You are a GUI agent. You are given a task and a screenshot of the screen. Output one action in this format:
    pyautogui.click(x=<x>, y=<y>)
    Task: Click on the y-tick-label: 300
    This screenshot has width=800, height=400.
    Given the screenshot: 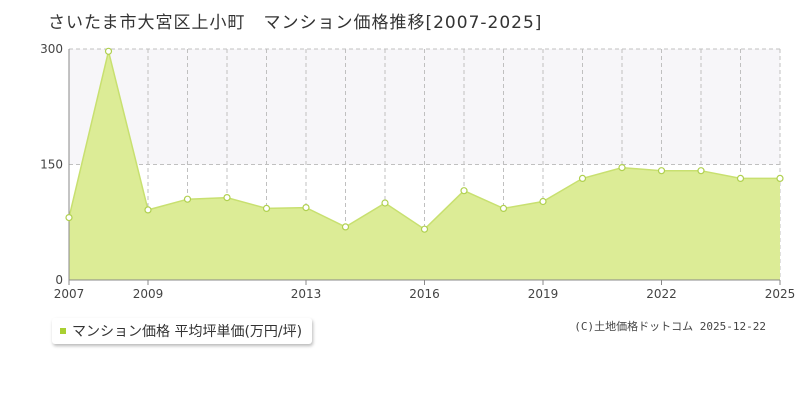 What is the action you would take?
    pyautogui.click(x=51, y=49)
    